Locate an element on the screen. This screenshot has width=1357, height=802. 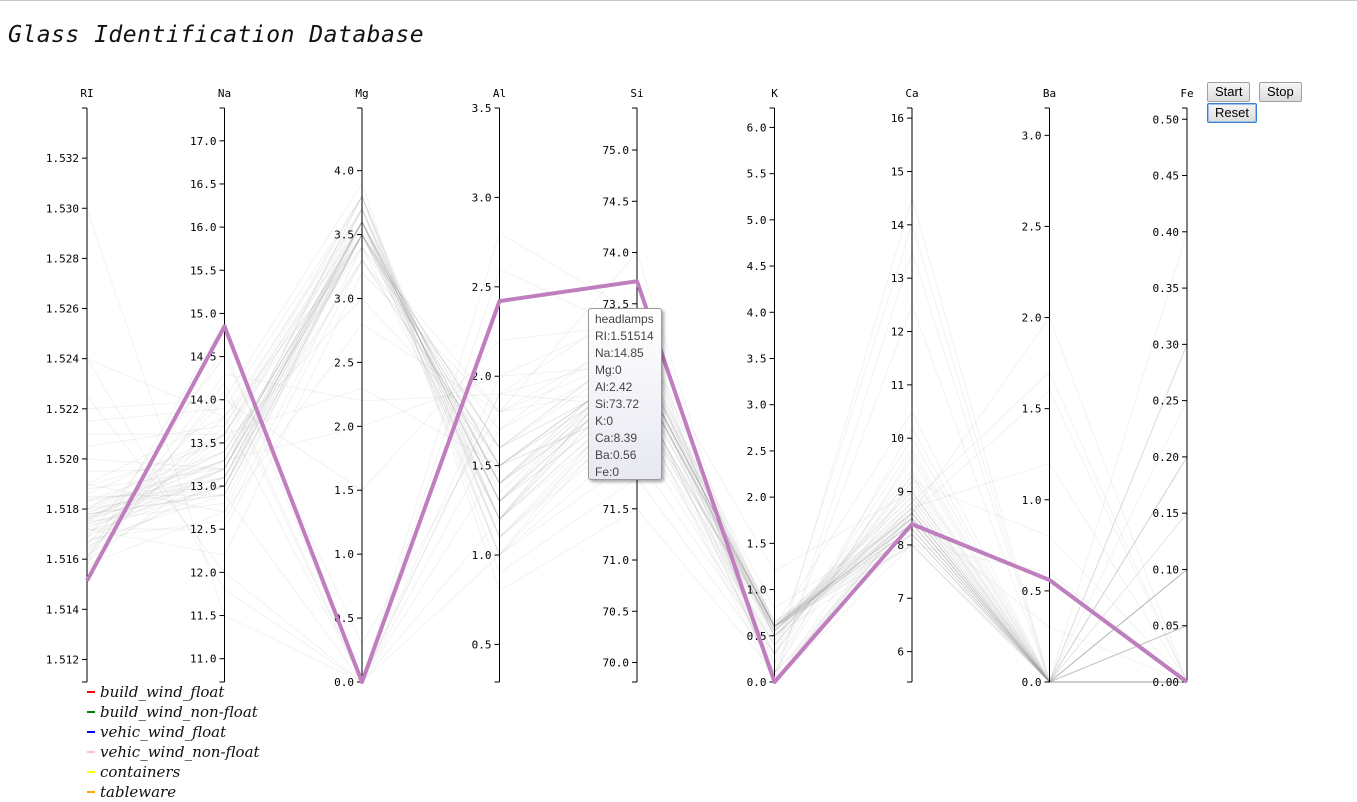
axis-title: Na is located at coordinates (224, 93).